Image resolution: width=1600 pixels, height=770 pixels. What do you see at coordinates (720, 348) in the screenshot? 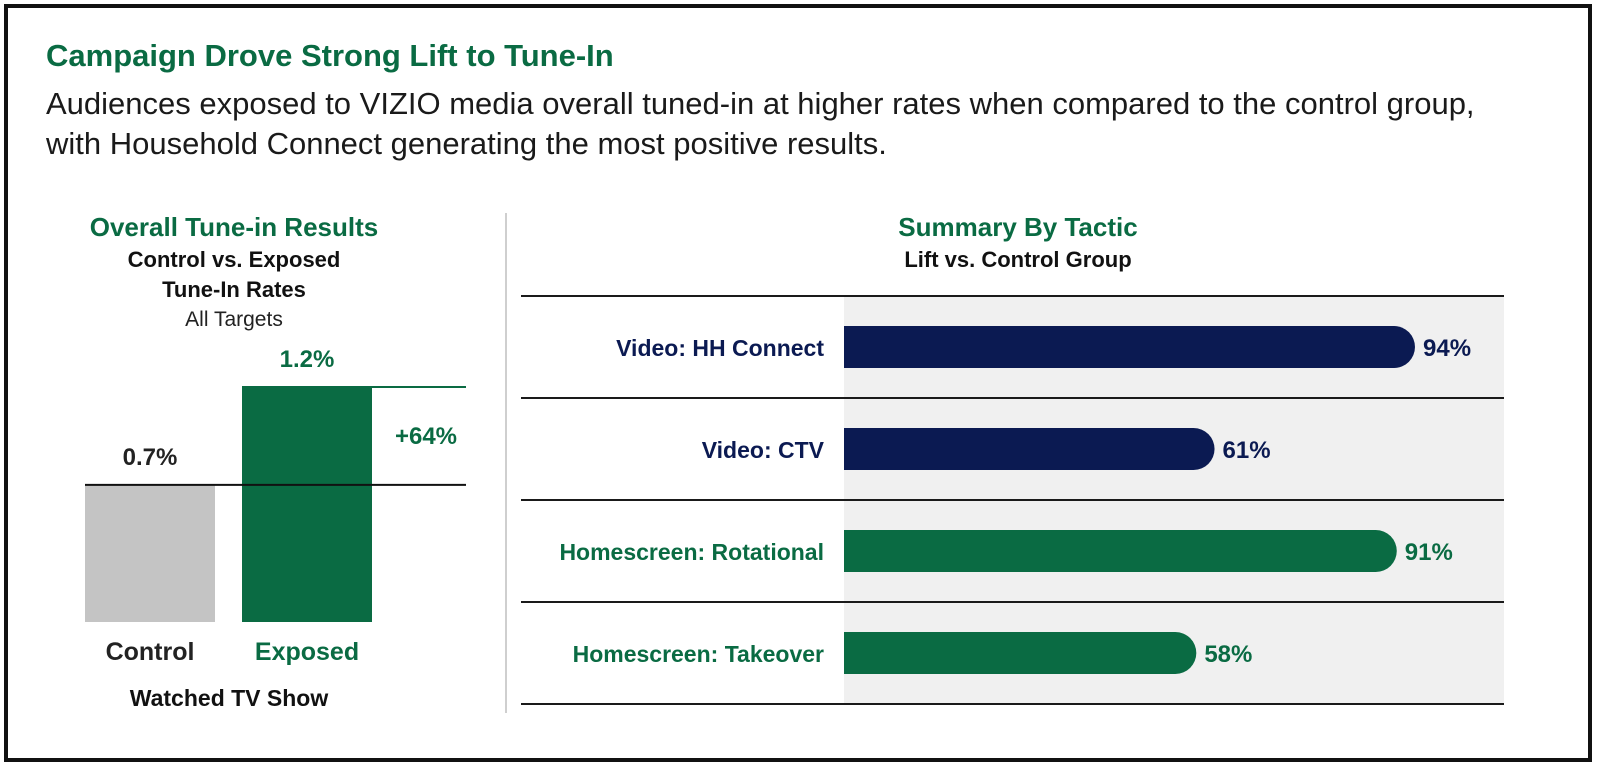
I see `category-label: Video: HH Connect` at bounding box center [720, 348].